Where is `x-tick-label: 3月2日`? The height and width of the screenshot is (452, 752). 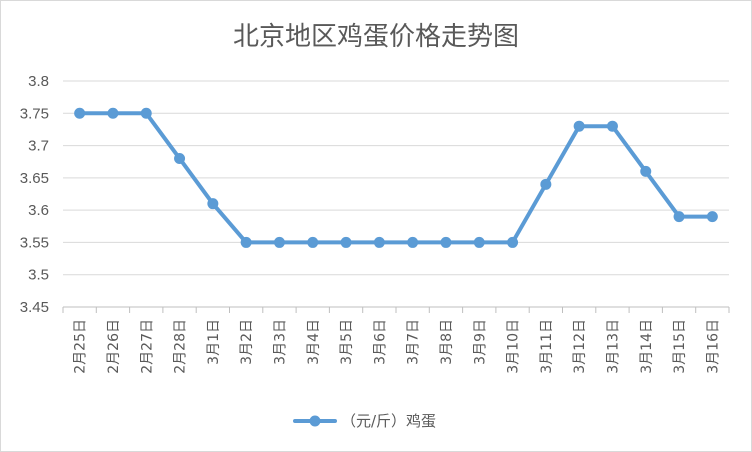 x-tick-label: 3月2日 is located at coordinates (247, 342).